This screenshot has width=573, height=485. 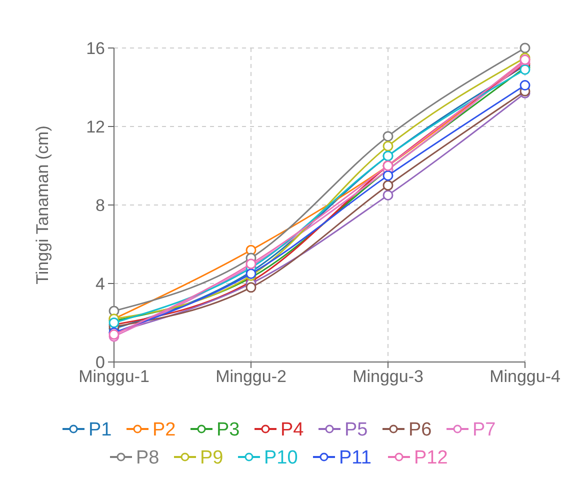 I want to click on x-tick-label: Minggu-3, so click(x=388, y=376).